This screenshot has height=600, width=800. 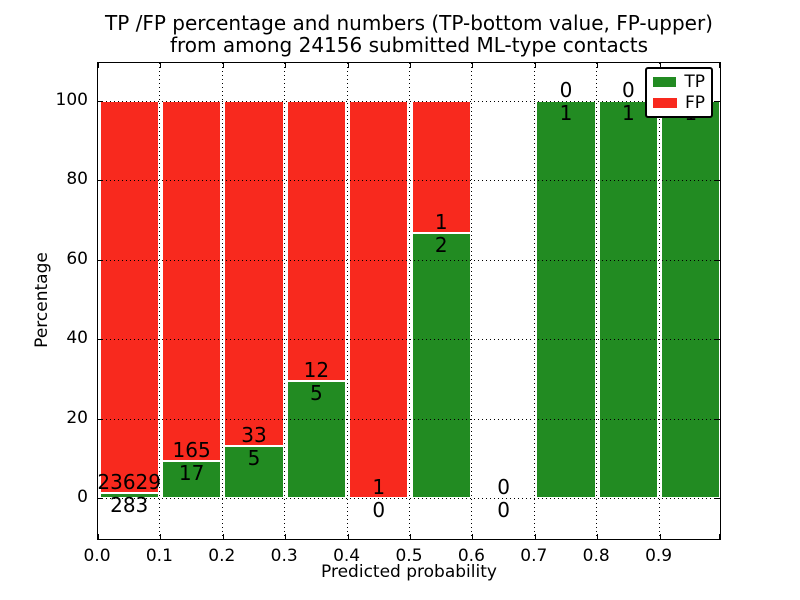 I want to click on x-tick-label: 0.3, so click(x=284, y=556).